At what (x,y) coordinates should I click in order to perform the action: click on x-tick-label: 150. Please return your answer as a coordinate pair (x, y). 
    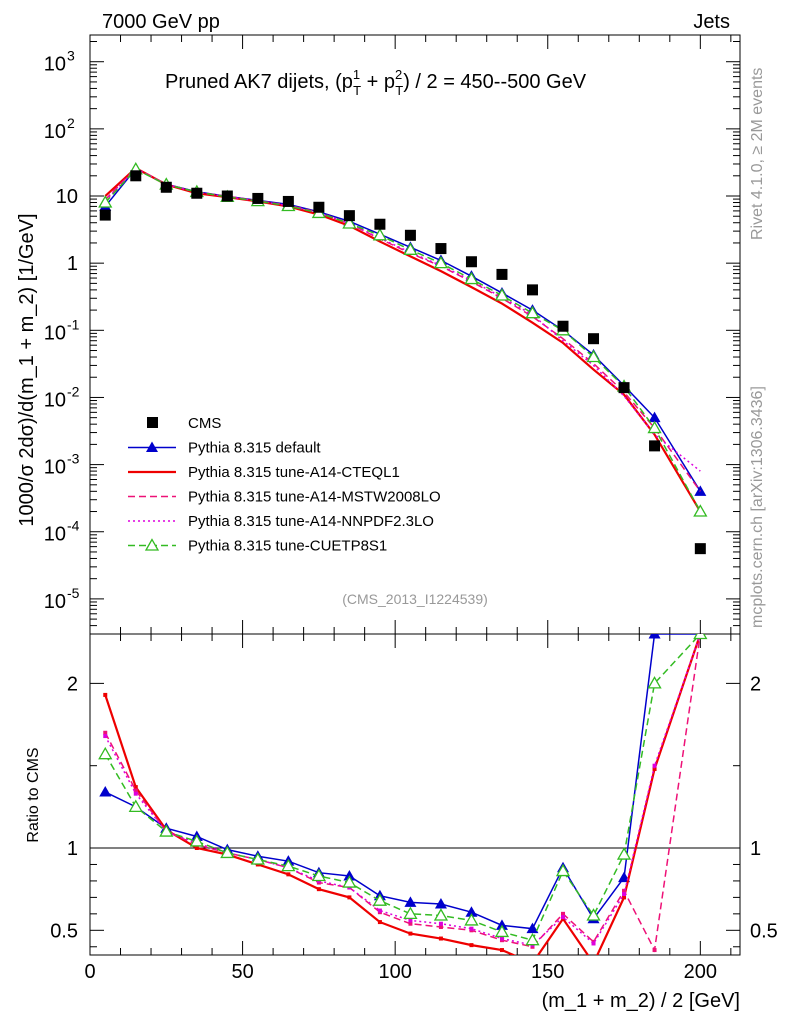
    Looking at the image, I should click on (547, 972).